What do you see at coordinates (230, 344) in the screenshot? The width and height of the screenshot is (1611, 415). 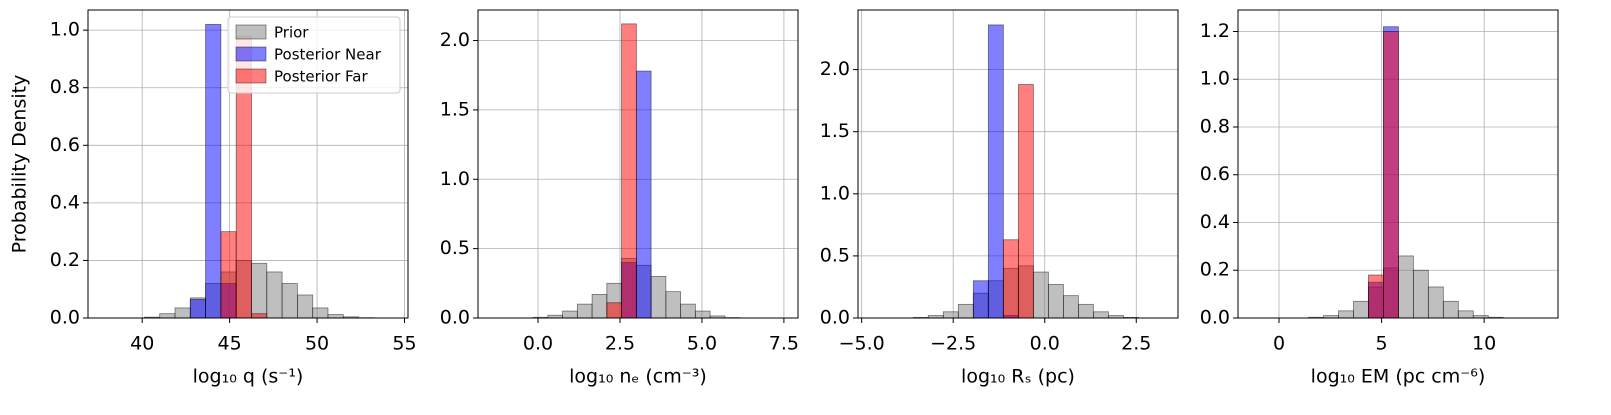 I see `x-tick-label: 45` at bounding box center [230, 344].